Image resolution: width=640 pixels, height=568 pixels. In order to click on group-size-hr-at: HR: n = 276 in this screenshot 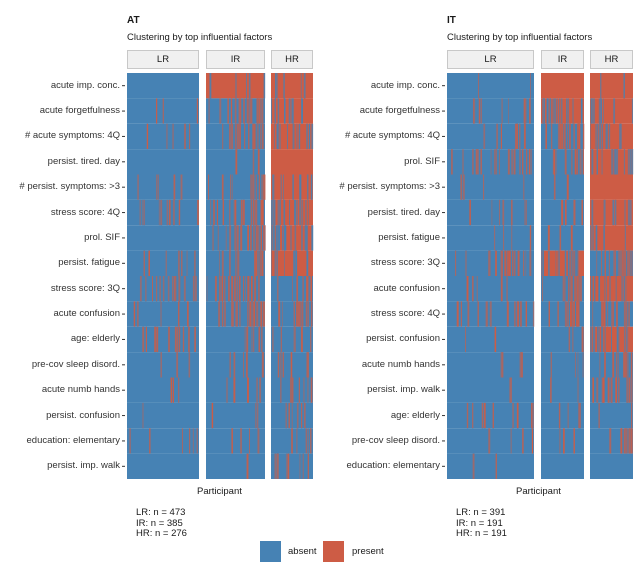, I will do `click(161, 533)`.